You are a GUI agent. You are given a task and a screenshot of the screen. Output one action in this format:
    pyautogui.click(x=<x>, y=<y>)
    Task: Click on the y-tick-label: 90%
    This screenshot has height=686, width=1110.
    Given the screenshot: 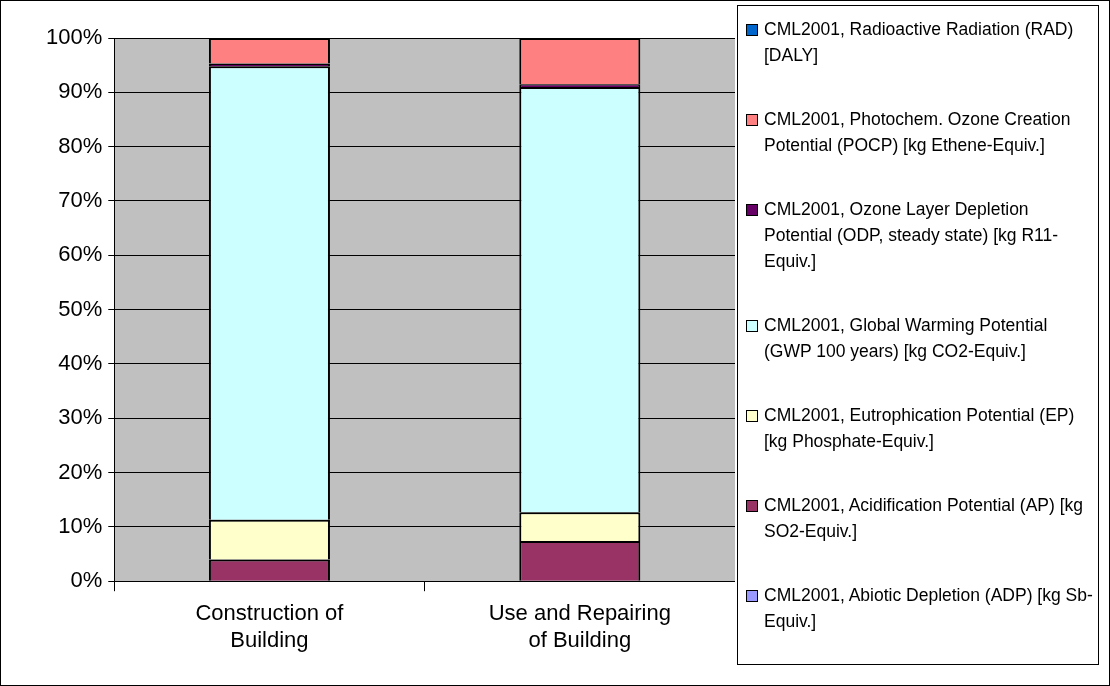 What is the action you would take?
    pyautogui.click(x=80, y=91)
    